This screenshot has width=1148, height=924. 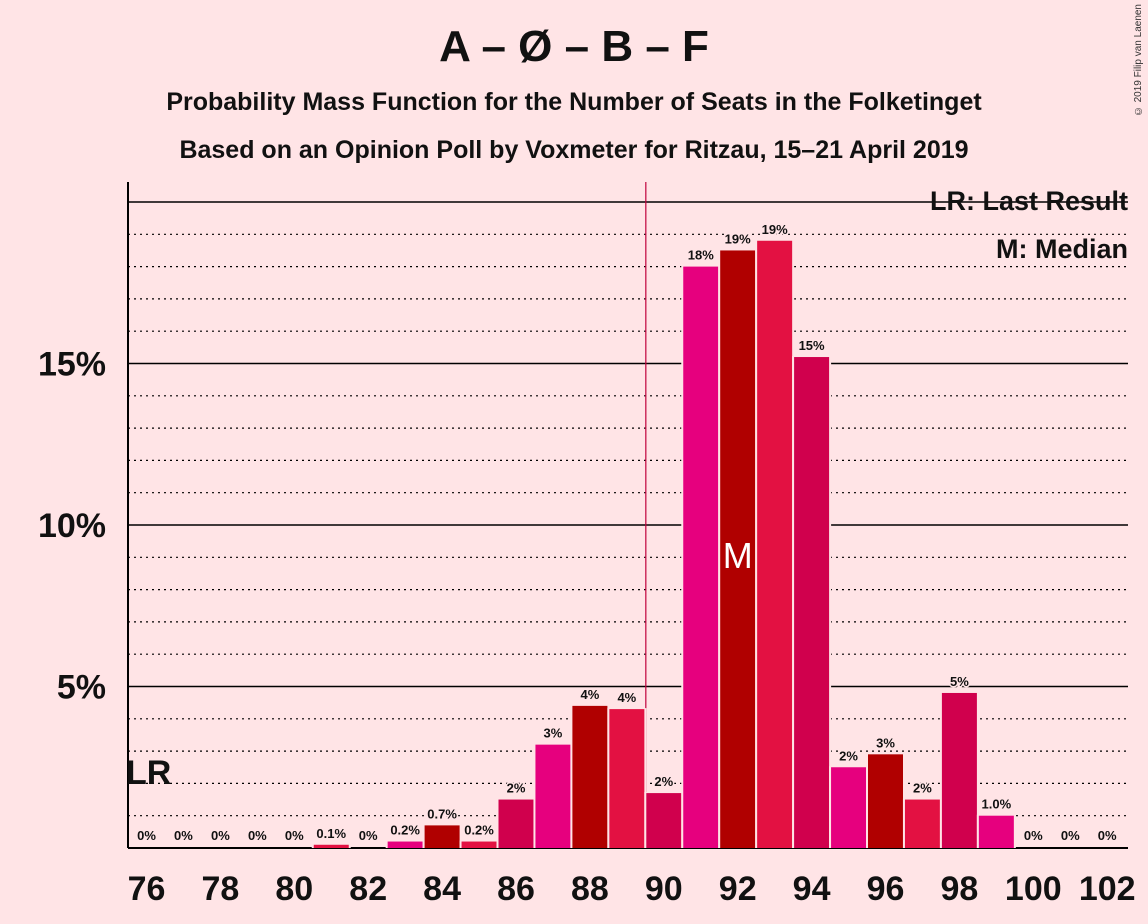 What do you see at coordinates (1062, 249) in the screenshot?
I see `legend-median: M: Median` at bounding box center [1062, 249].